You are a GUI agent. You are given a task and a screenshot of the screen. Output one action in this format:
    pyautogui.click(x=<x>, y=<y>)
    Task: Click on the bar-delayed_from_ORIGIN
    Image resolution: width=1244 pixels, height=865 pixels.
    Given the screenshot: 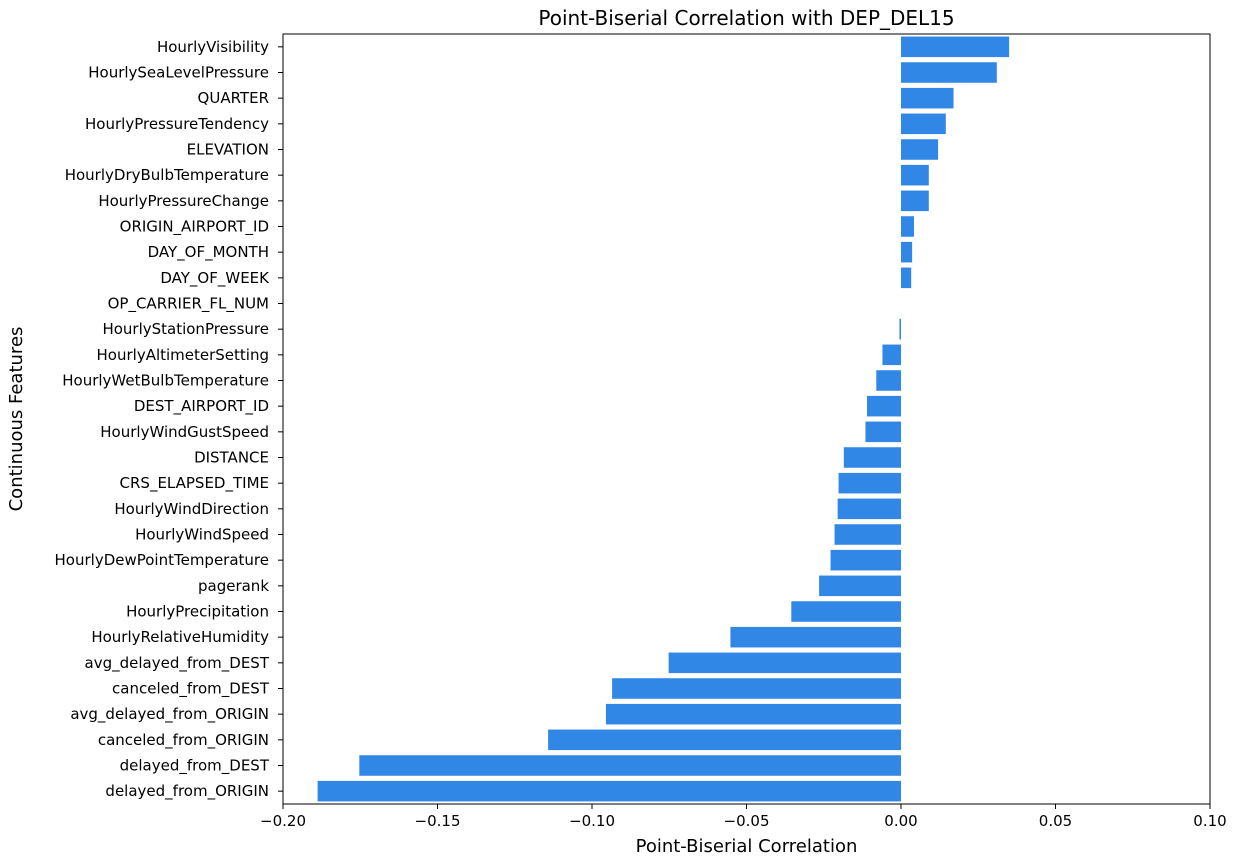 What is the action you would take?
    pyautogui.click(x=609, y=791)
    